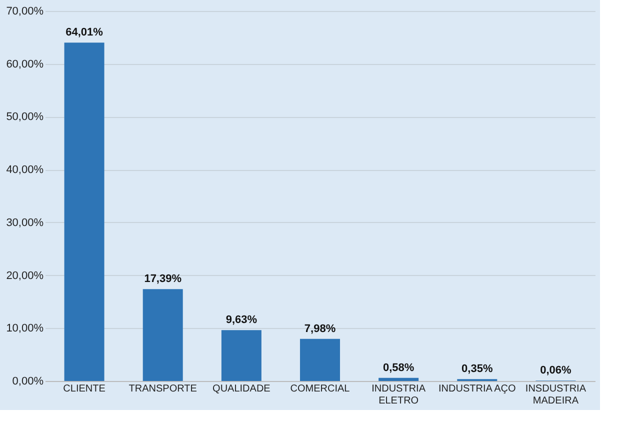  What do you see at coordinates (241, 389) in the screenshot?
I see `x-tick-label: QUALIDADE` at bounding box center [241, 389].